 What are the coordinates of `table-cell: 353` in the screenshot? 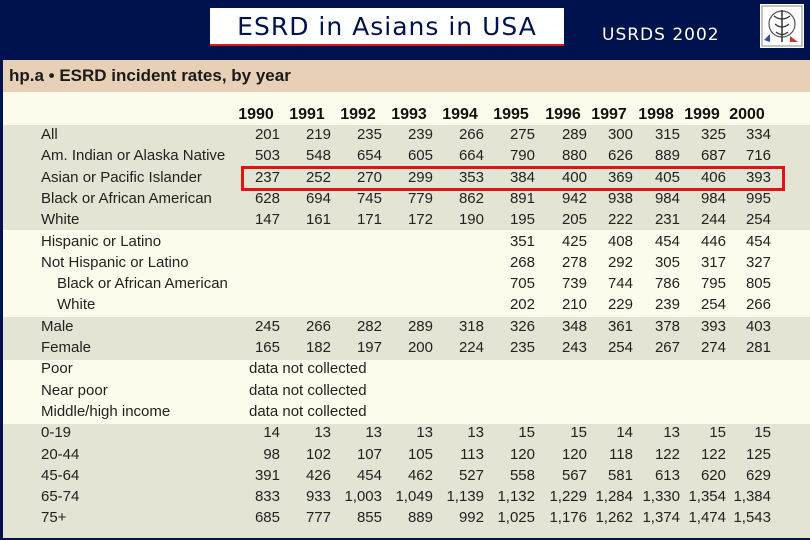 It's located at (471, 177).